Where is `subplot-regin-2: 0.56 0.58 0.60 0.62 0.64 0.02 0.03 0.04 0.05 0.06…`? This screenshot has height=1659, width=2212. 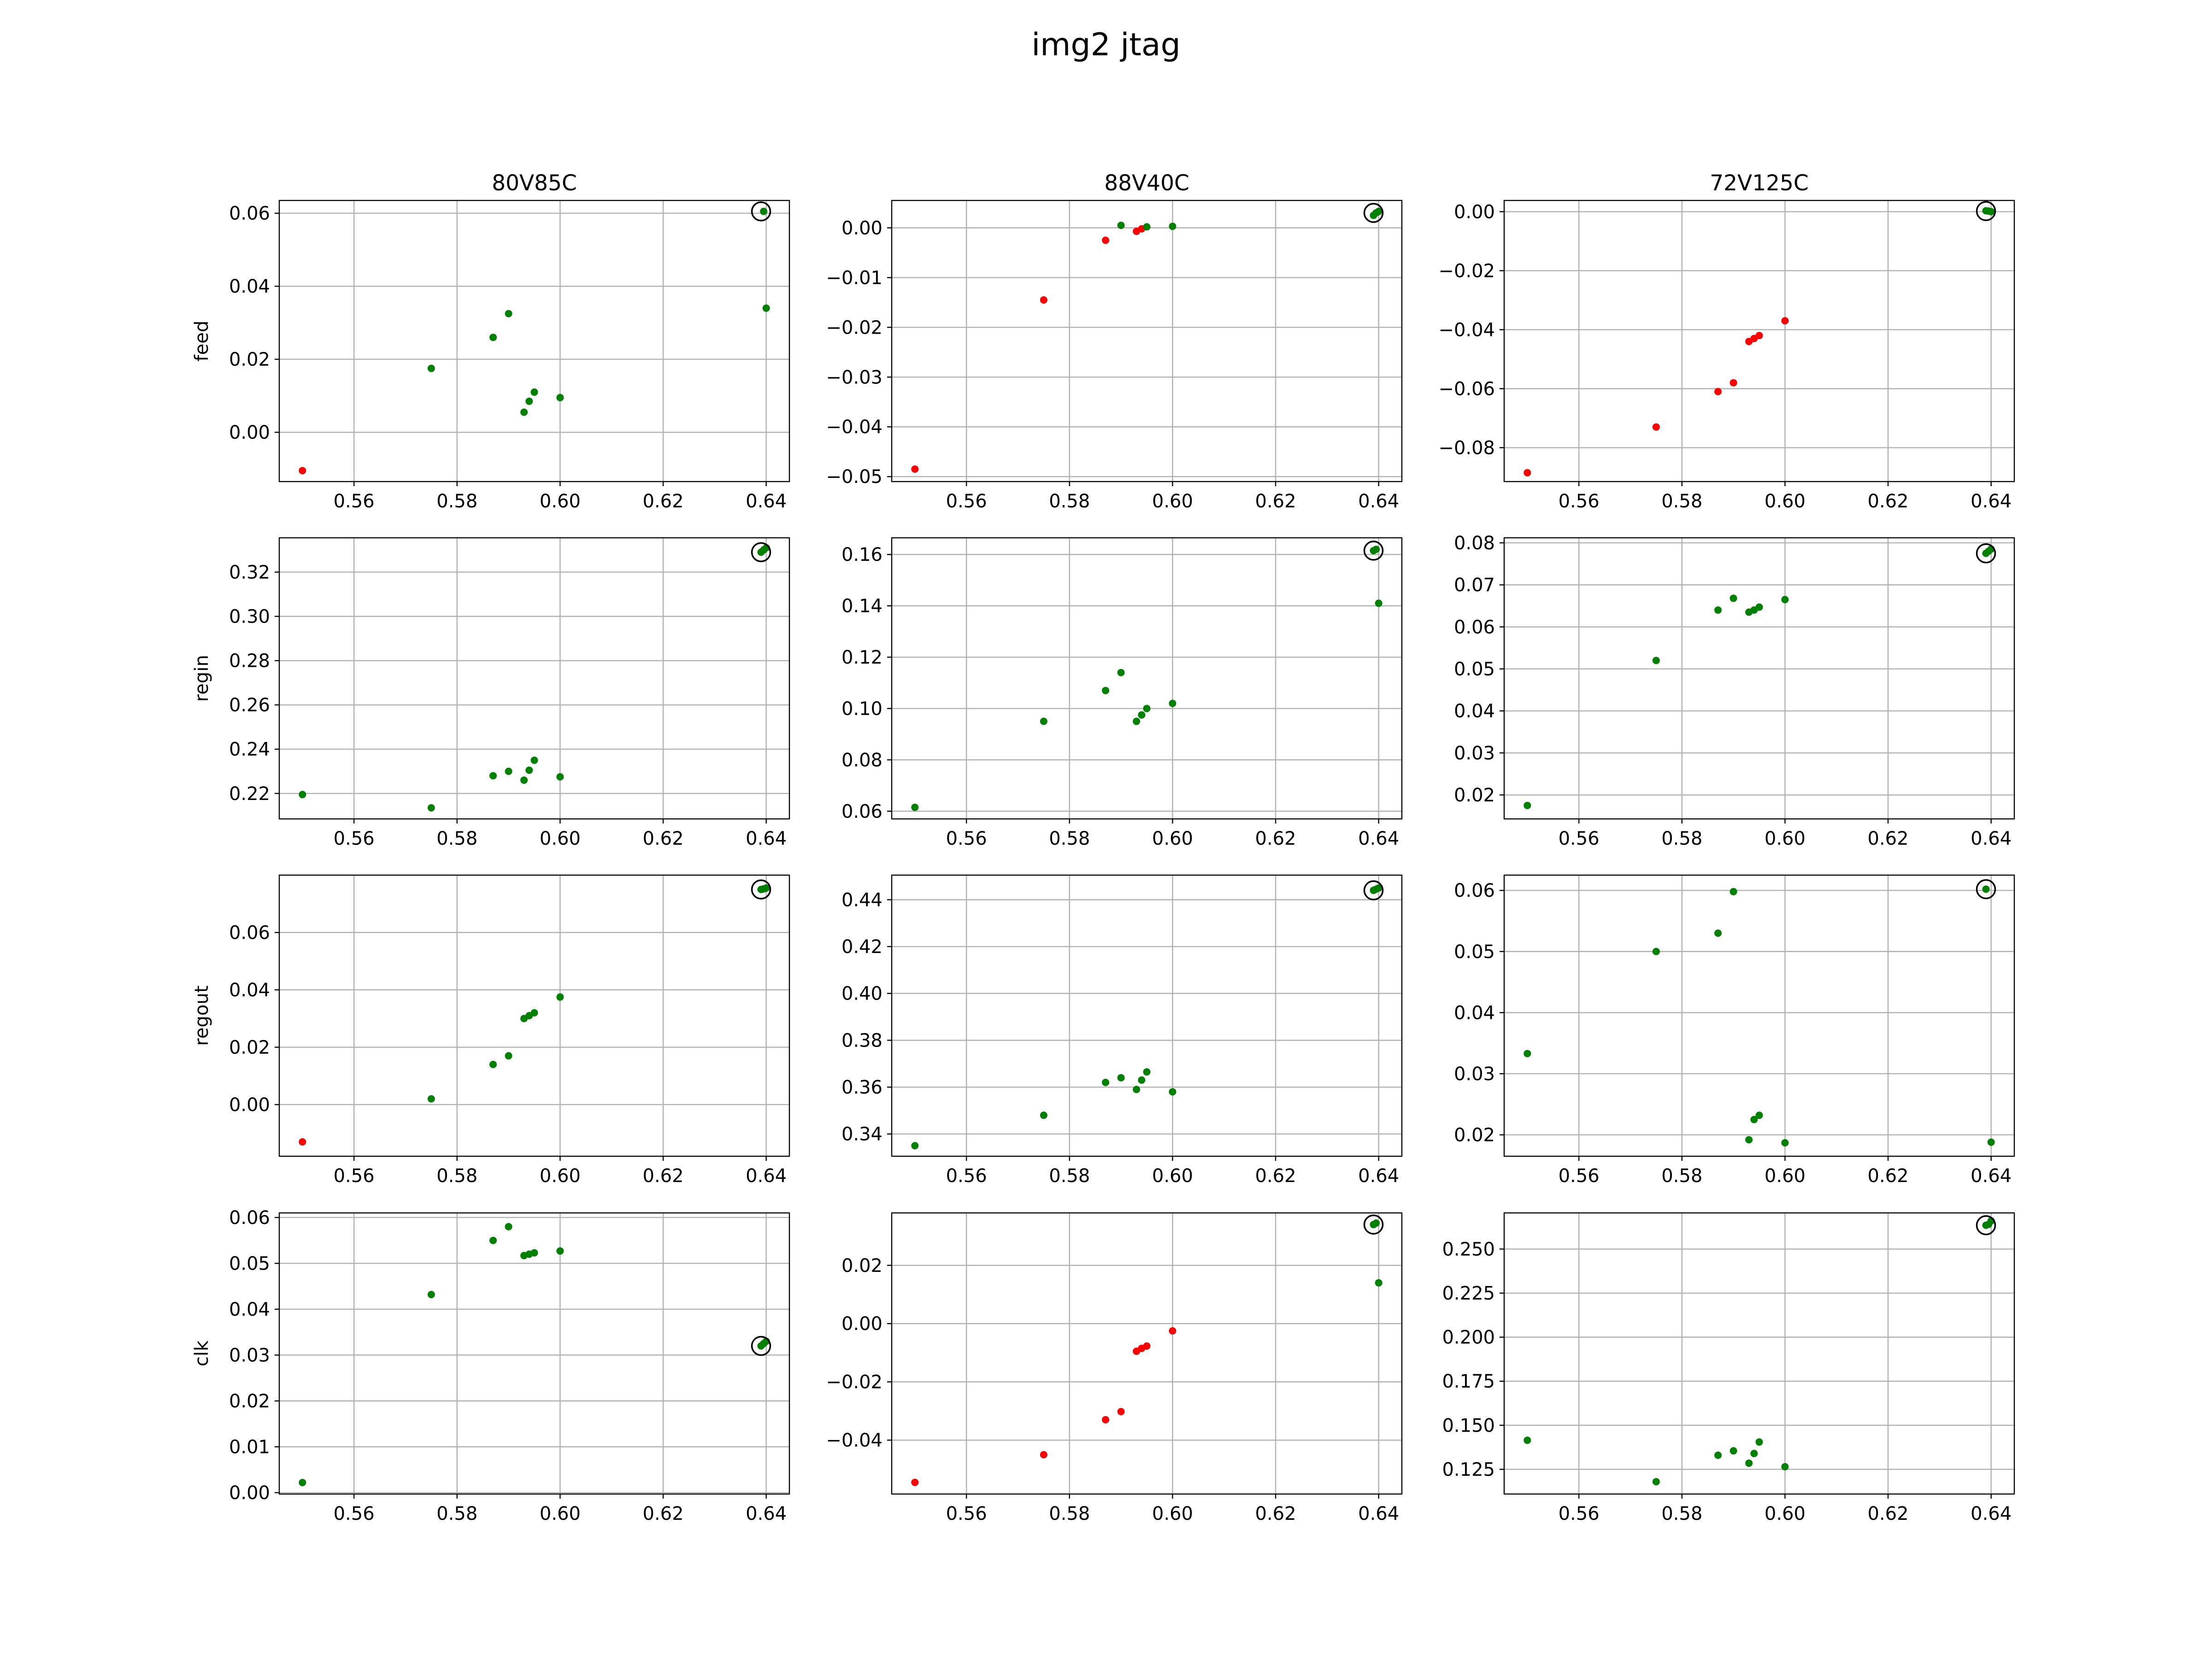 subplot-regin-2: 0.56 0.58 0.60 0.62 0.64 0.02 0.03 0.04 0.05 0.06… is located at coordinates (1734, 691).